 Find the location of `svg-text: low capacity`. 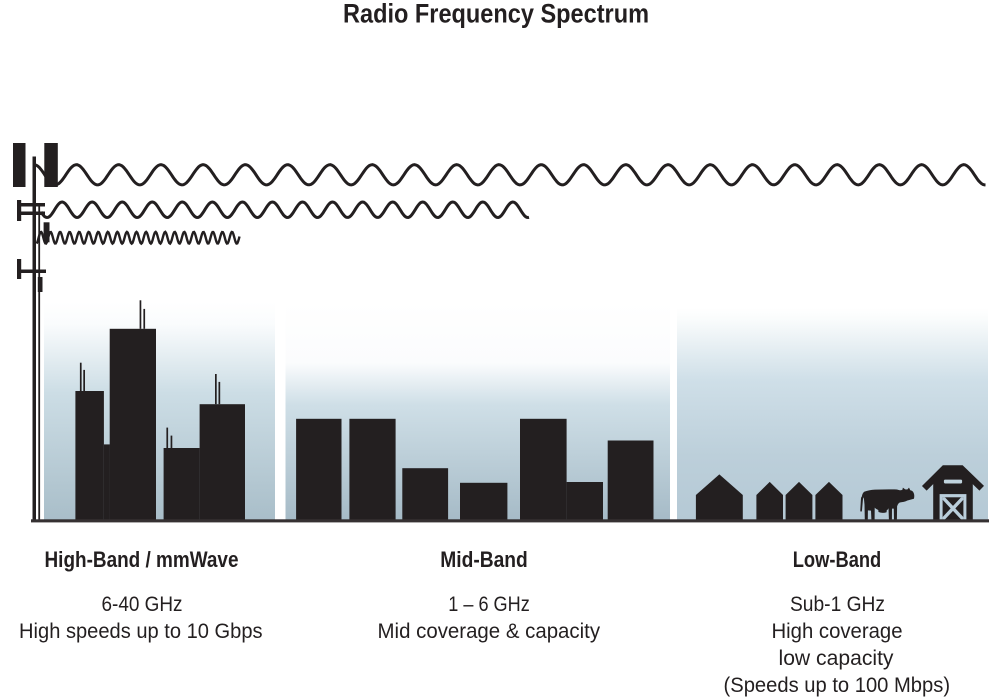

svg-text: low capacity is located at coordinates (836, 658).